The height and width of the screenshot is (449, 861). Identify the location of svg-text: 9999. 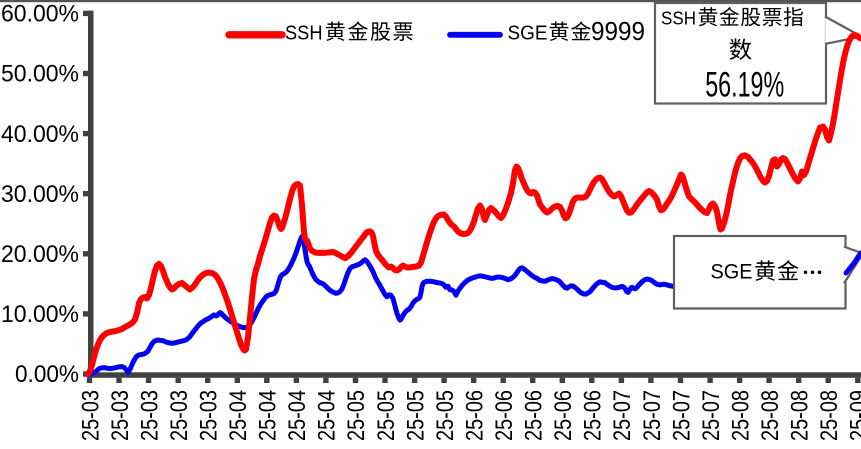
(618, 32).